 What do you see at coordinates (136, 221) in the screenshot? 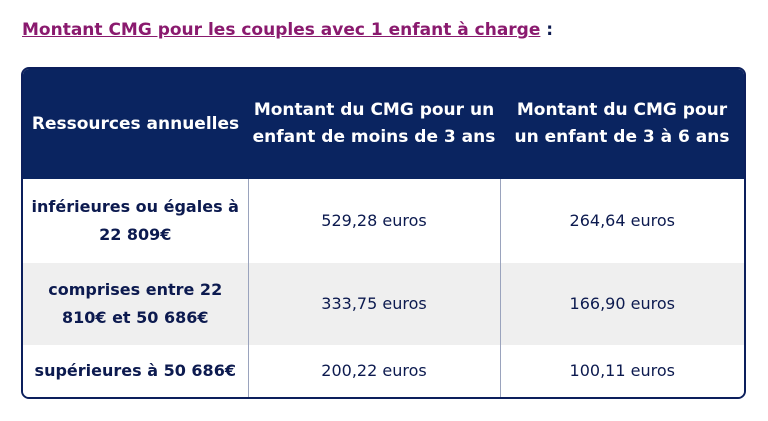
I see `row-resources: inférieures ou égales à 22 809€` at bounding box center [136, 221].